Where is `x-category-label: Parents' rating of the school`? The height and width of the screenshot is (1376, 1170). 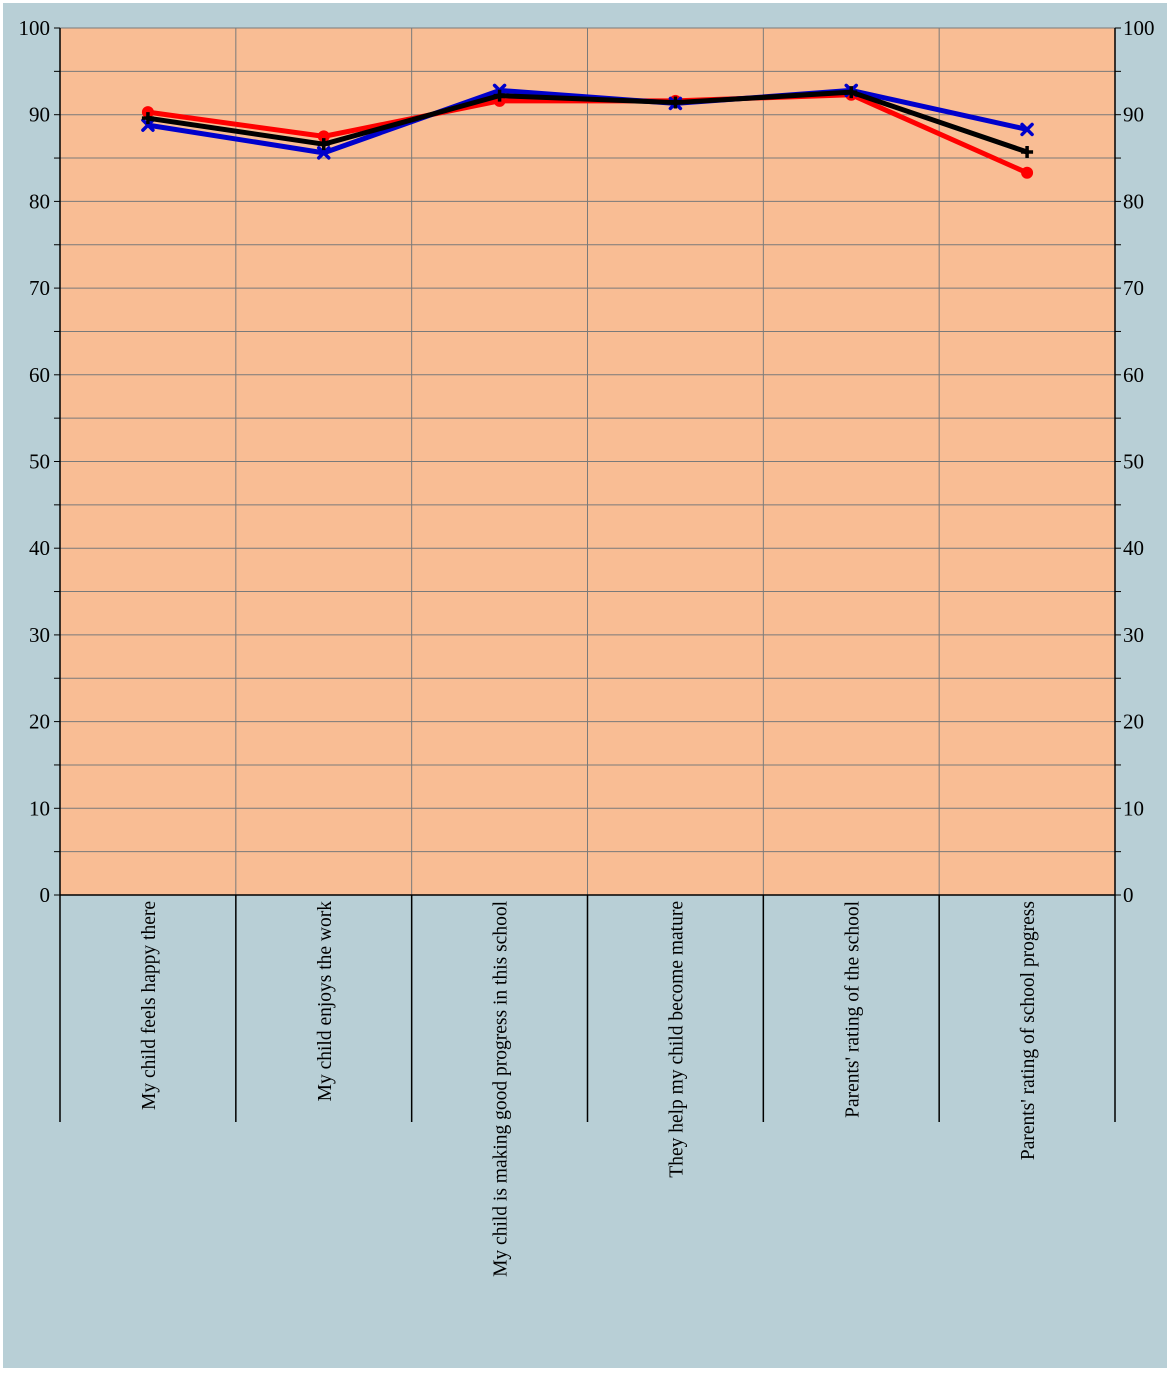
x-category-label: Parents' rating of the school is located at coordinates (852, 1008).